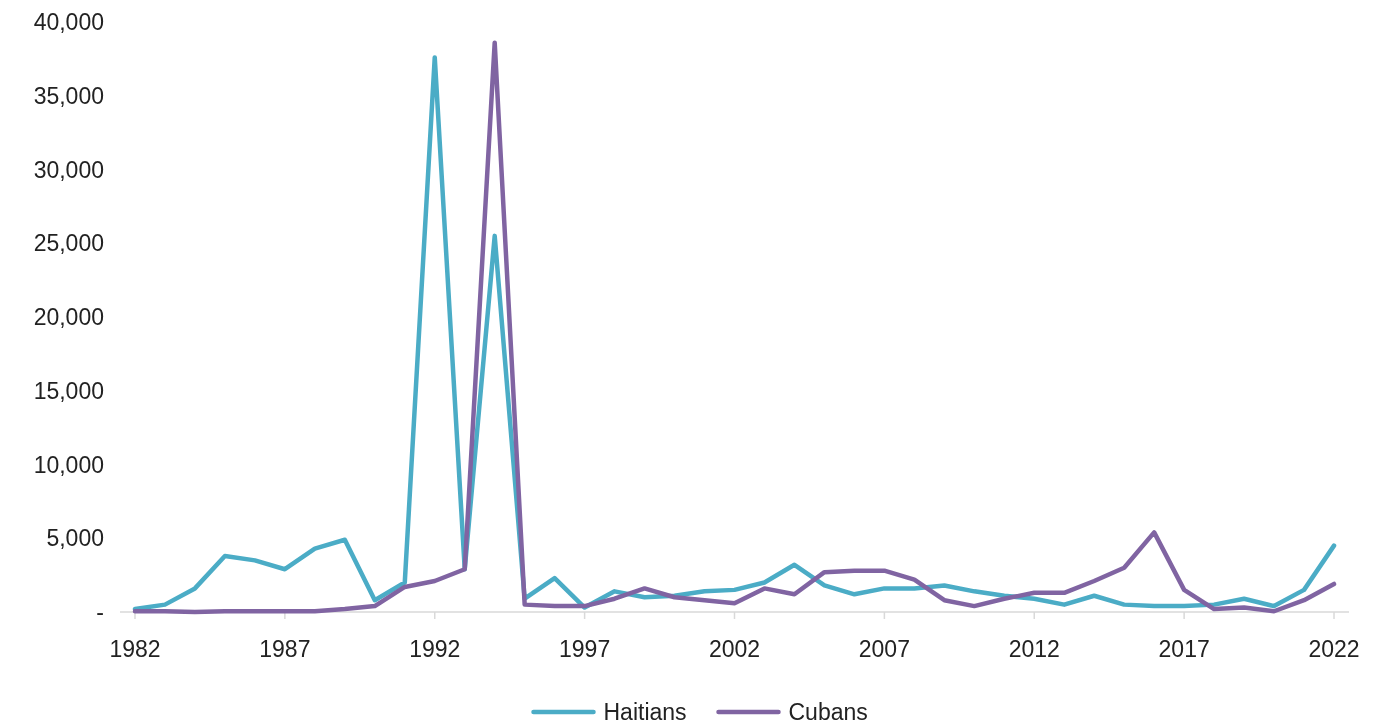 The image size is (1377, 725). Describe the element at coordinates (1034, 649) in the screenshot. I see `x-tick-label: 2012` at that location.